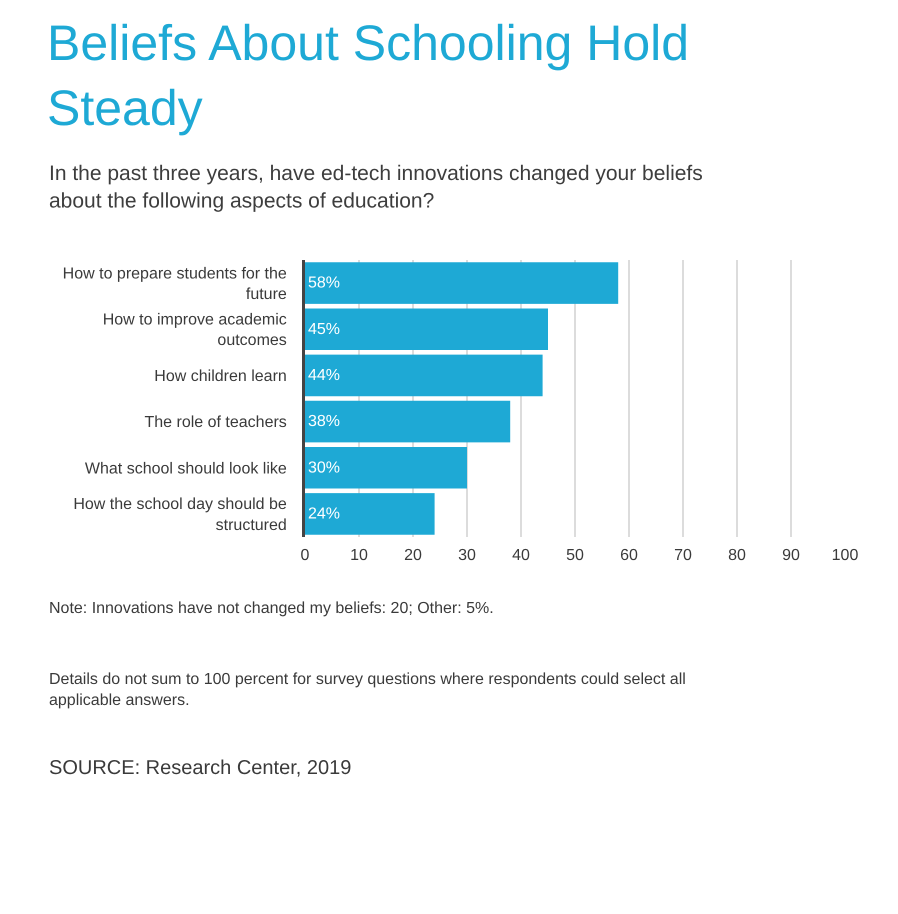 This screenshot has height=914, width=898. Describe the element at coordinates (791, 555) in the screenshot. I see `x-tick-label: 90` at that location.